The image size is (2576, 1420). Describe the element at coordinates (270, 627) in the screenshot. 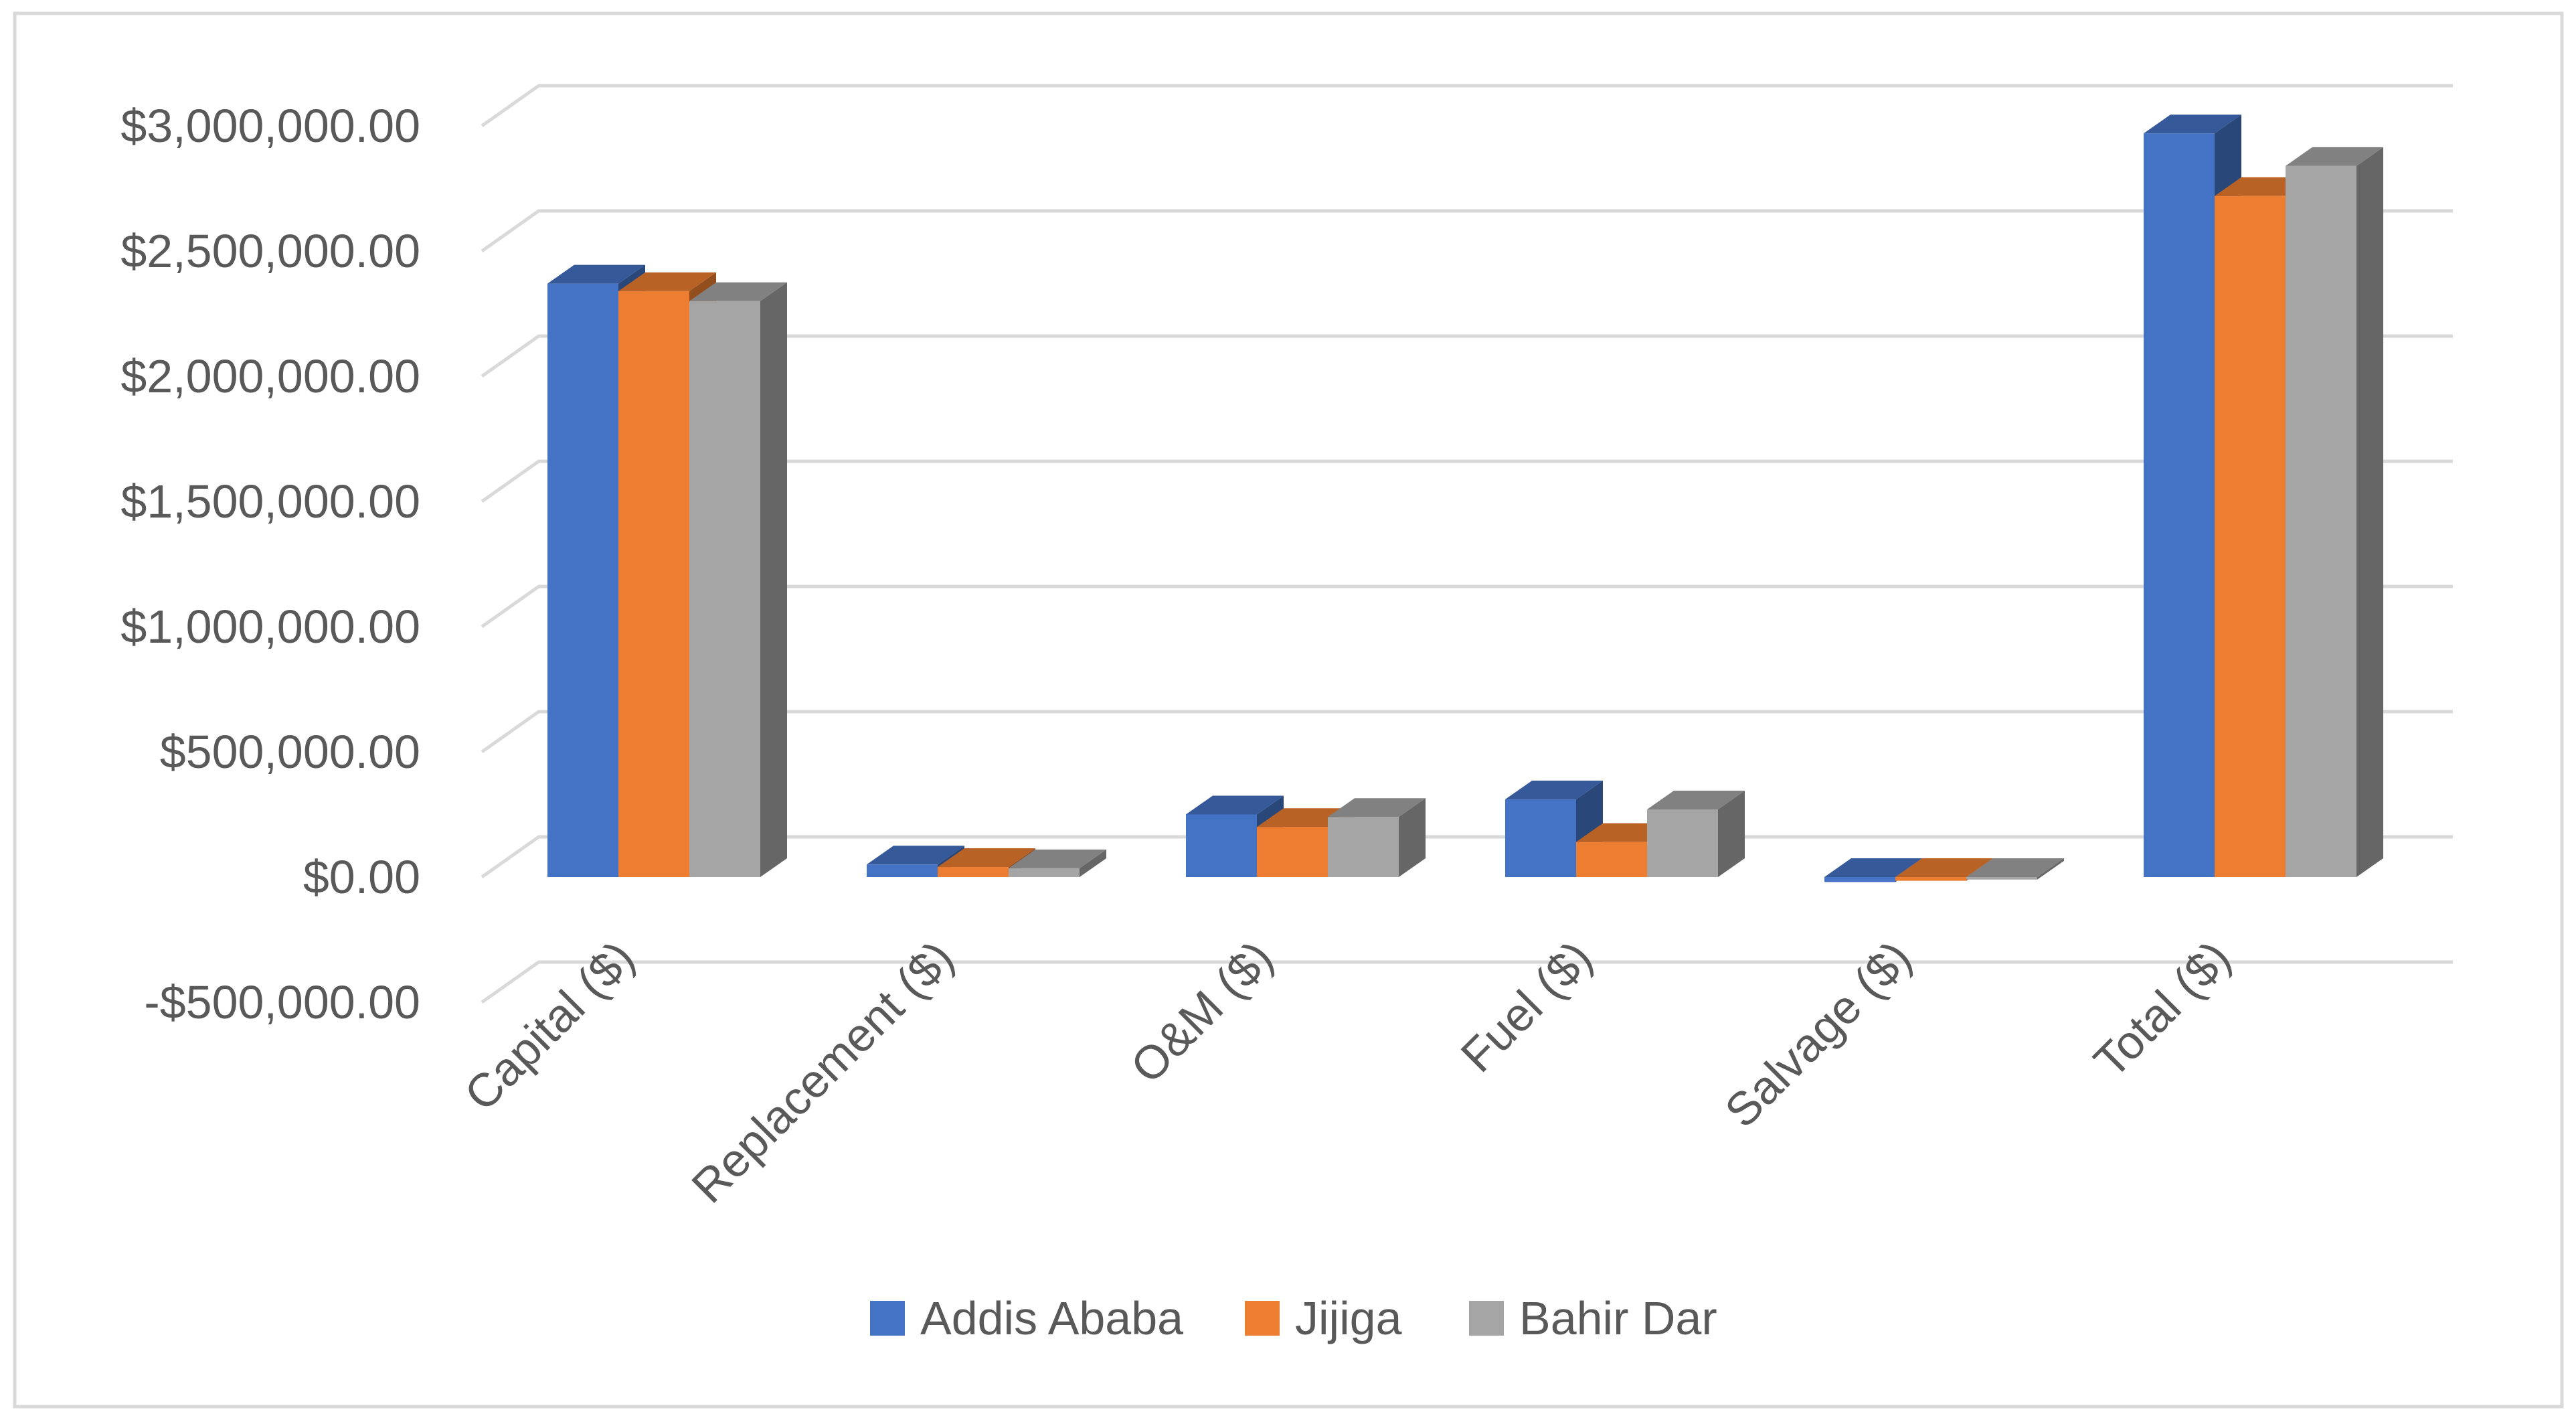

I see `y-tick-label: $1,000,000.00` at that location.